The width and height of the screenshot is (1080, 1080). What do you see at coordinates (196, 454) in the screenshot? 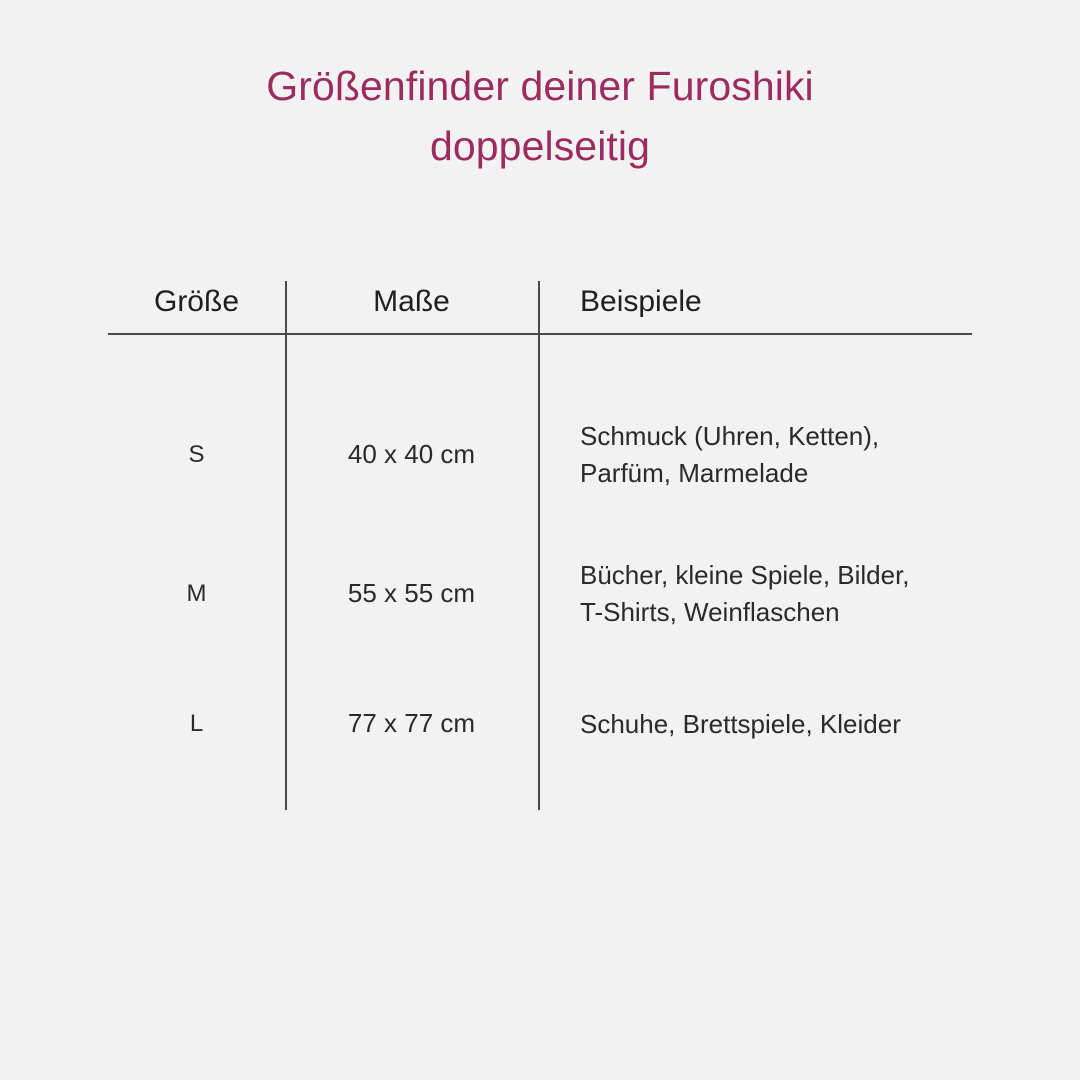
I see `cell-size: S` at bounding box center [196, 454].